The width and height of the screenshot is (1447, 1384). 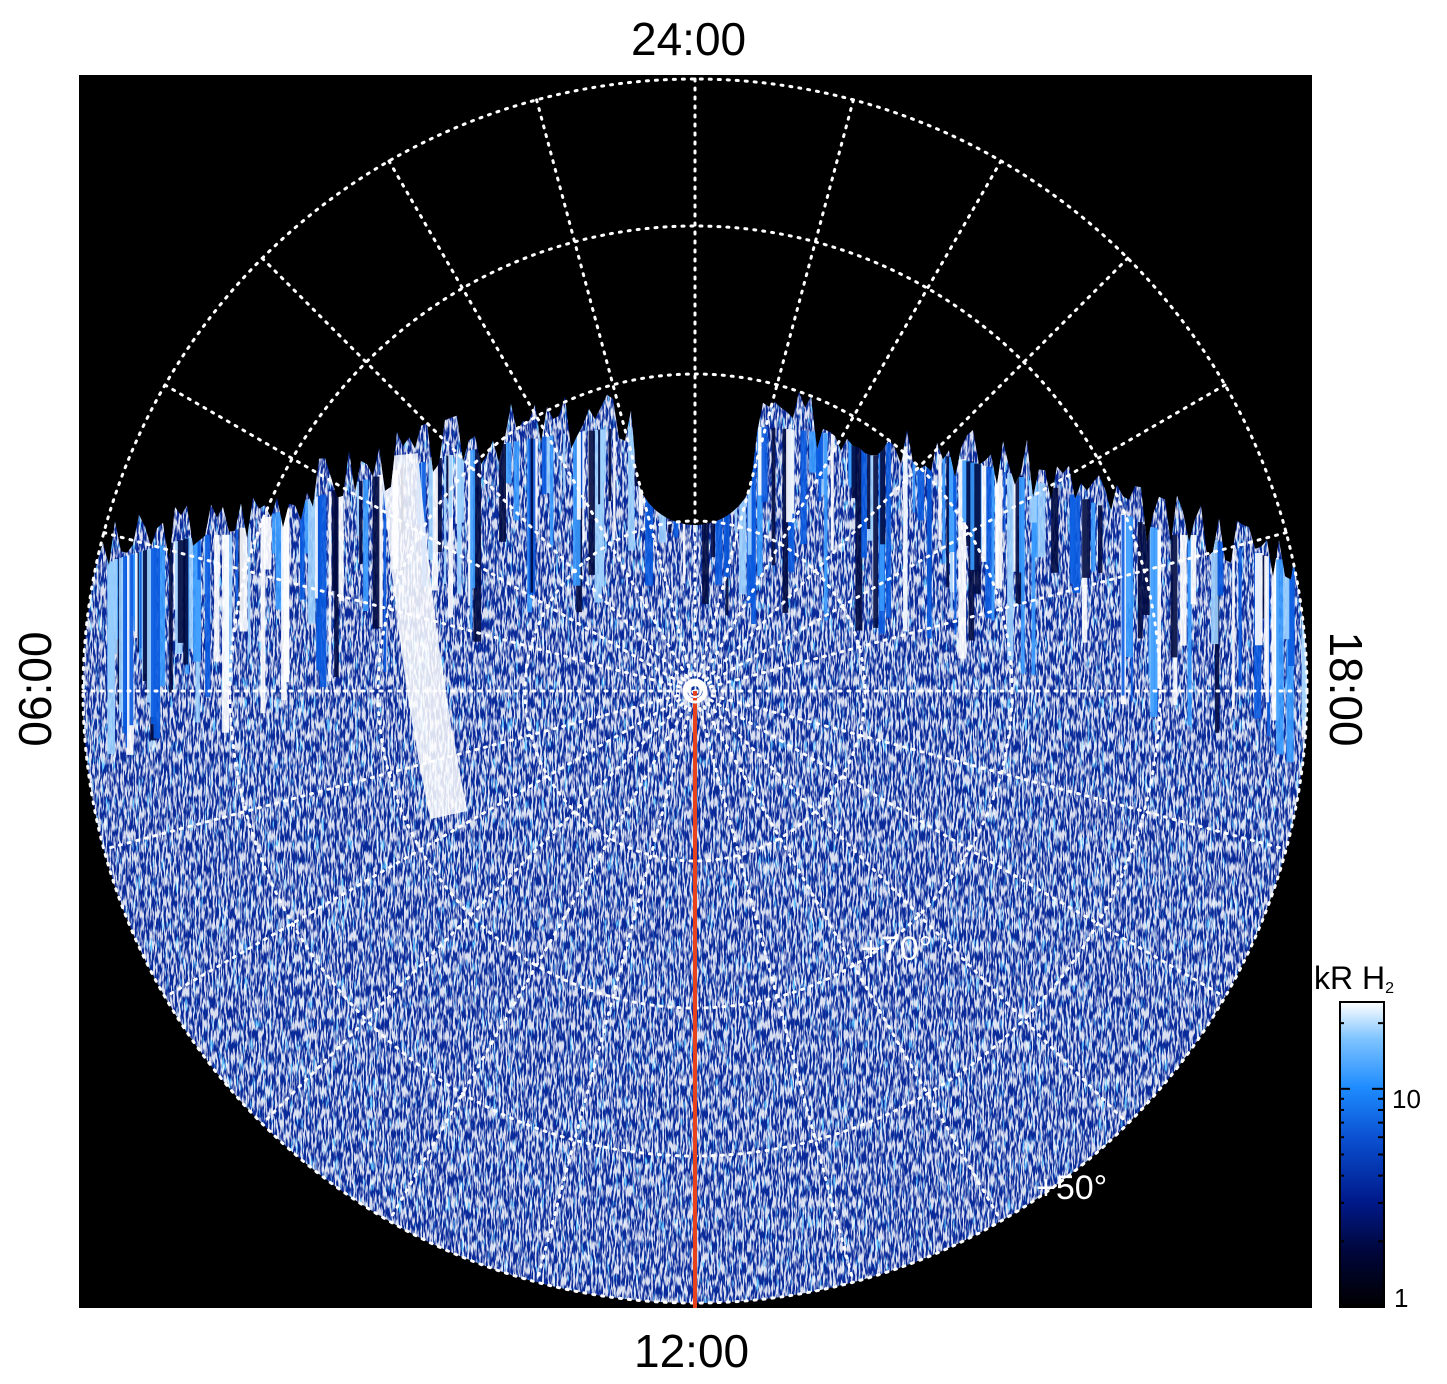 What do you see at coordinates (1346, 689) in the screenshot?
I see `local-time-label-right: 18:00` at bounding box center [1346, 689].